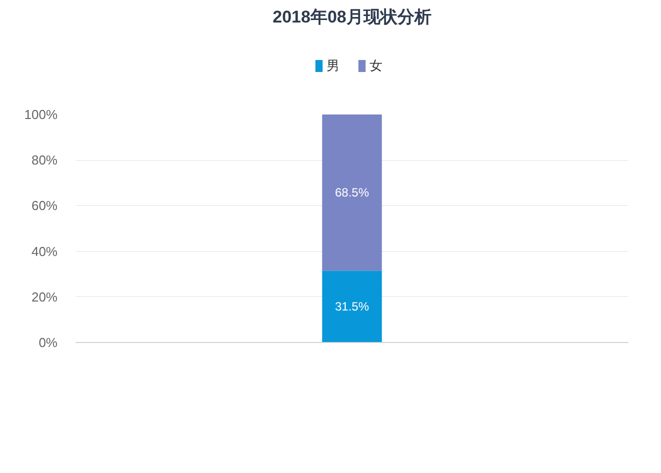  What do you see at coordinates (41, 114) in the screenshot?
I see `y-tick-label: 100%` at bounding box center [41, 114].